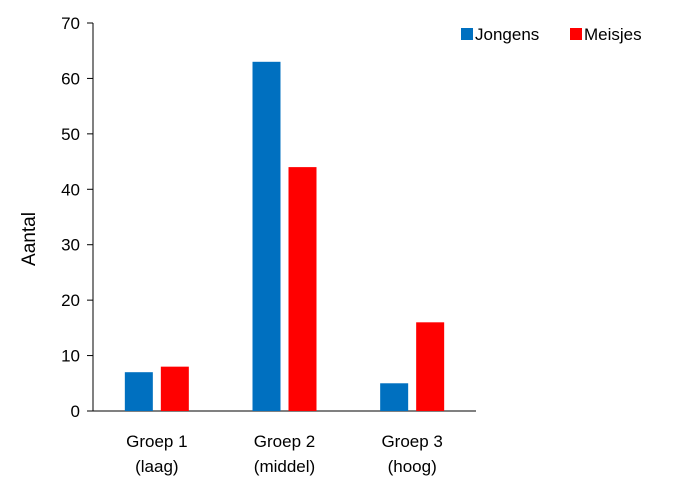  I want to click on x-tick-label-line: Groep 1, so click(156, 441).